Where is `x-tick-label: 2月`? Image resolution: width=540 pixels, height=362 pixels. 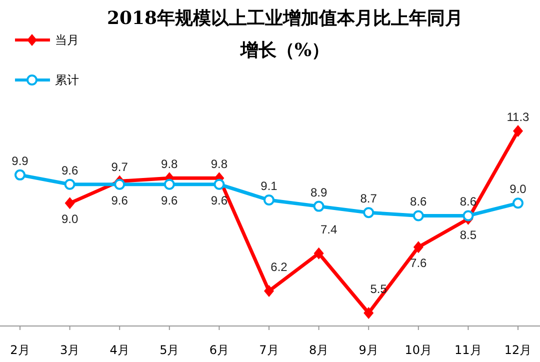
x-tick-label: 2月 is located at coordinates (20, 350).